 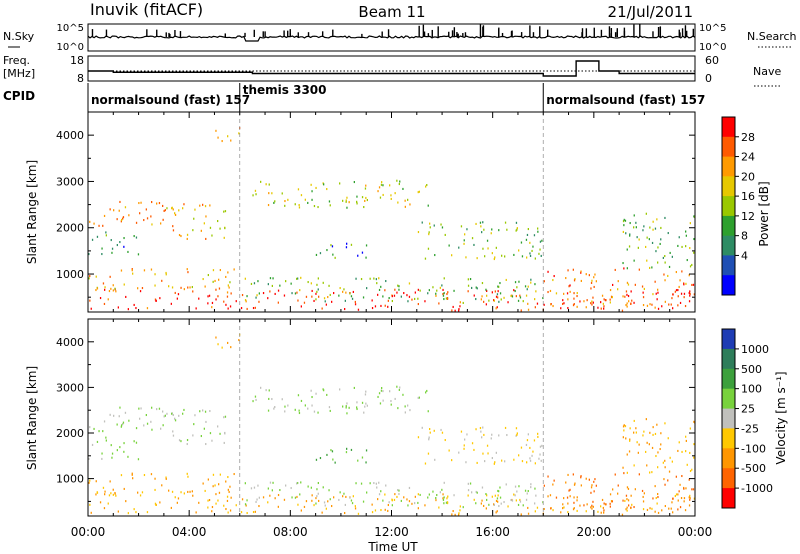 I want to click on freq-right-tick-bottom: 0, so click(x=708, y=78).